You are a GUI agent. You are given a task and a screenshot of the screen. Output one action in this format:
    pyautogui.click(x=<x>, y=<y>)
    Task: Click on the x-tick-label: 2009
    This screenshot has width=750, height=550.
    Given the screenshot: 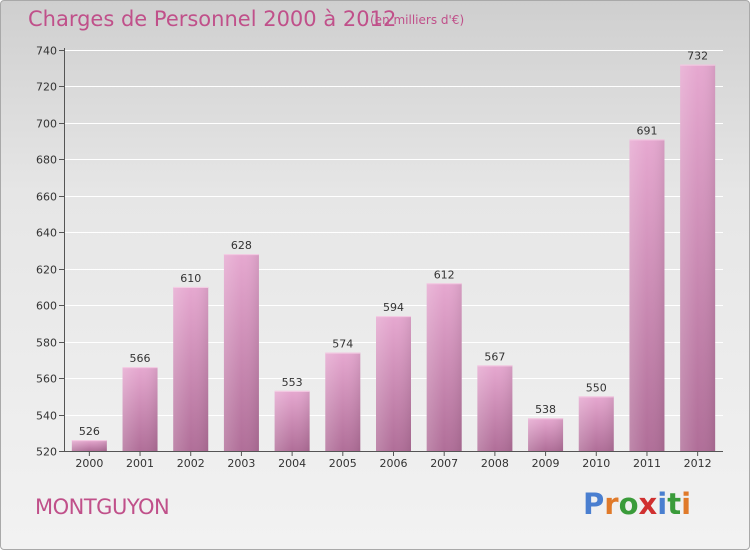 What is the action you would take?
    pyautogui.click(x=546, y=463)
    